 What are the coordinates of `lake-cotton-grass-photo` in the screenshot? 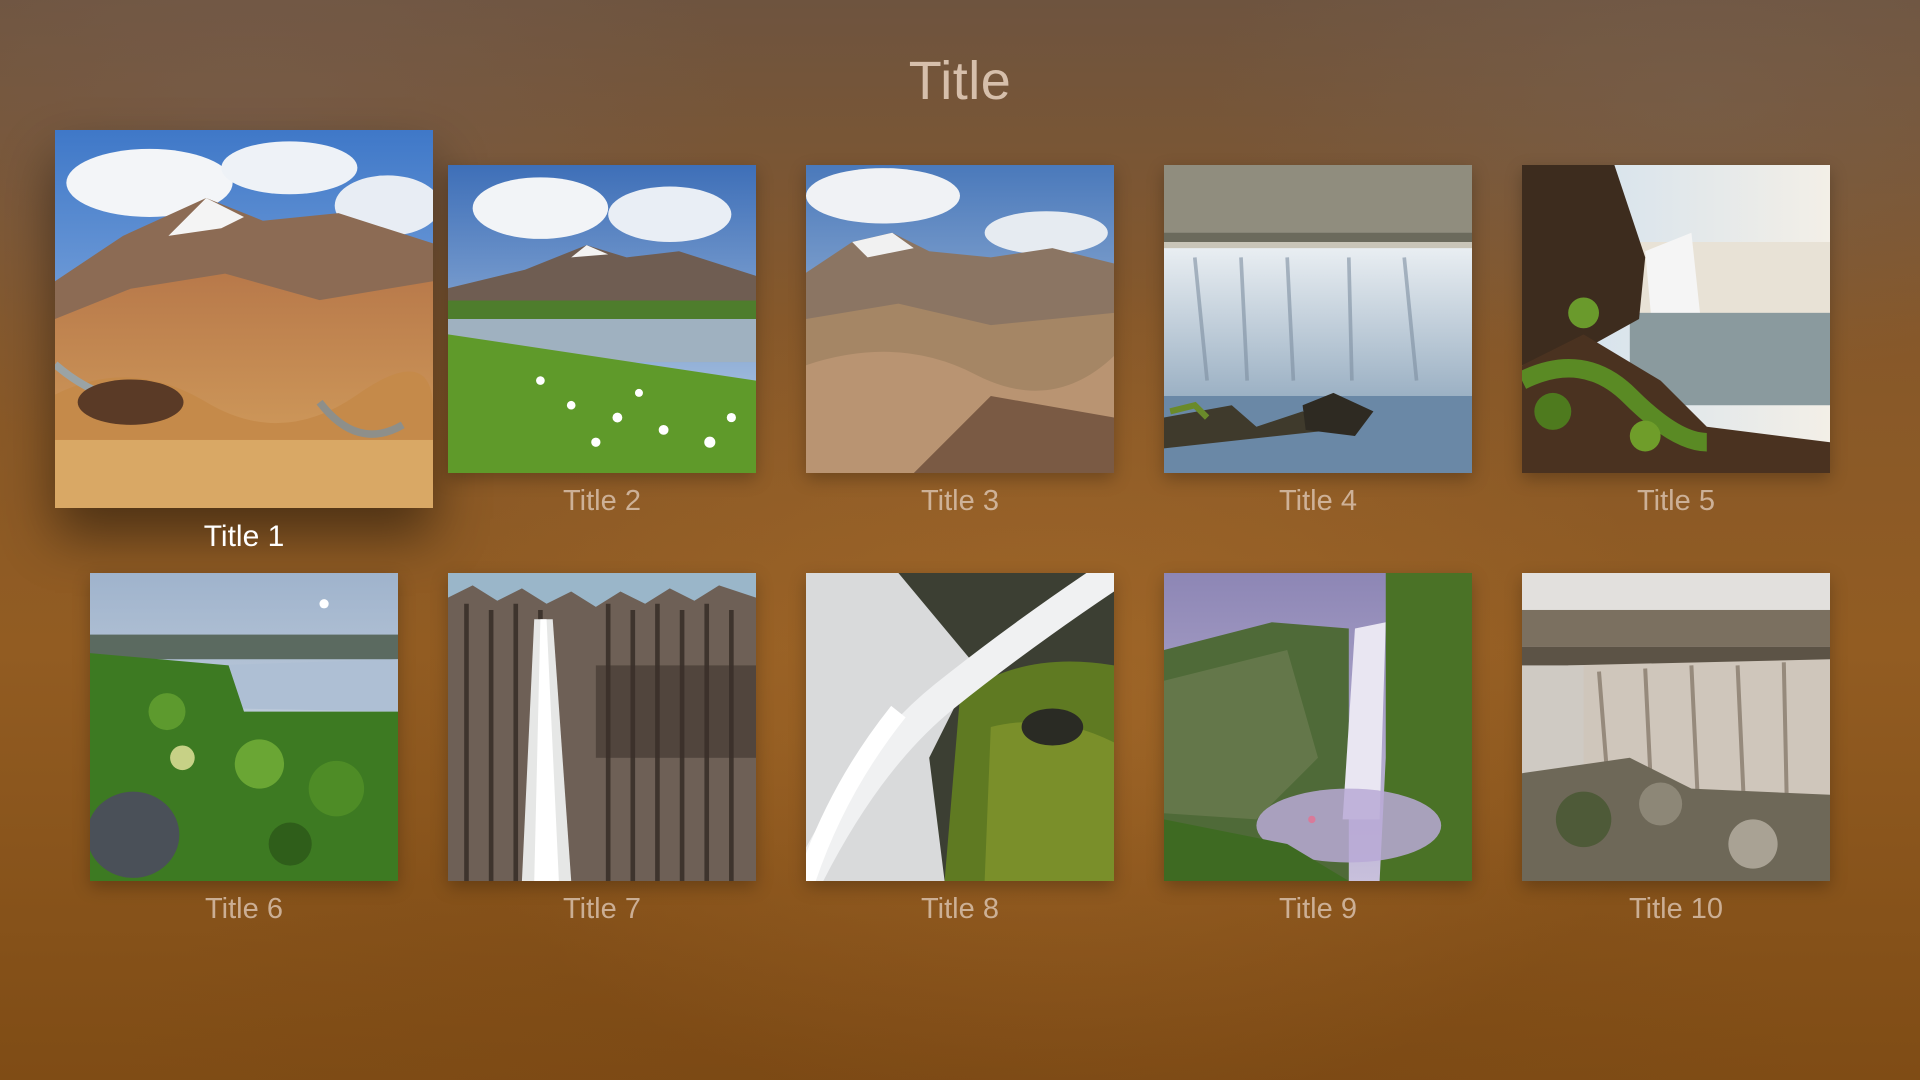 It's located at (602, 319).